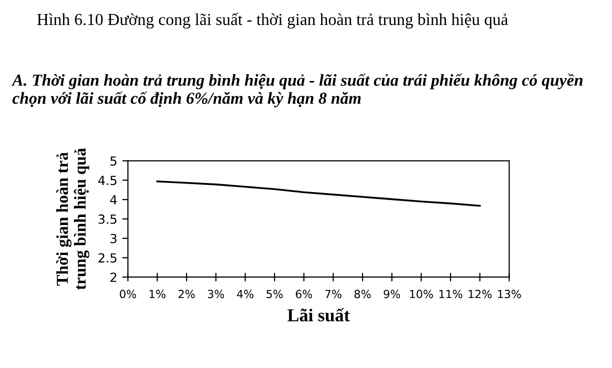  I want to click on x-tick-label: 2%, so click(186, 294).